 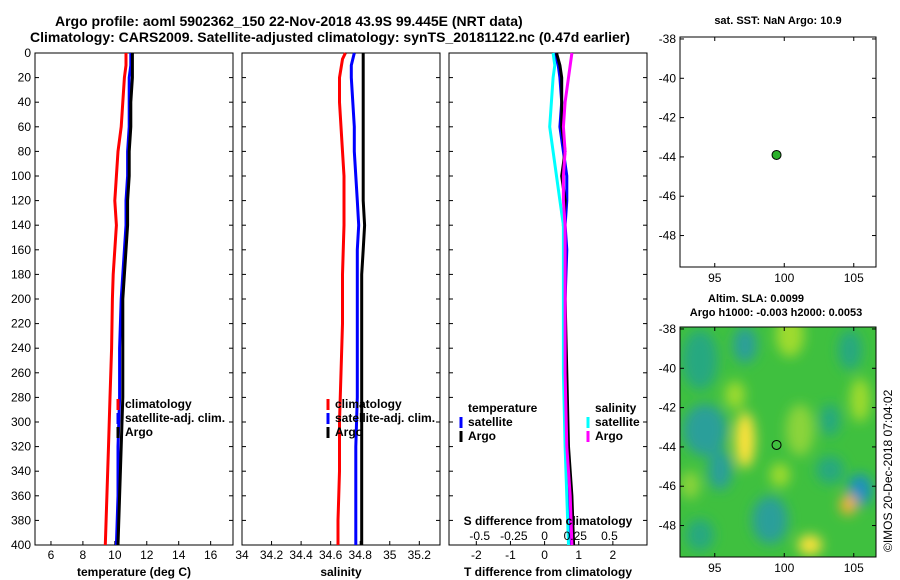 I want to click on x-tick-label: 0, so click(x=544, y=555).